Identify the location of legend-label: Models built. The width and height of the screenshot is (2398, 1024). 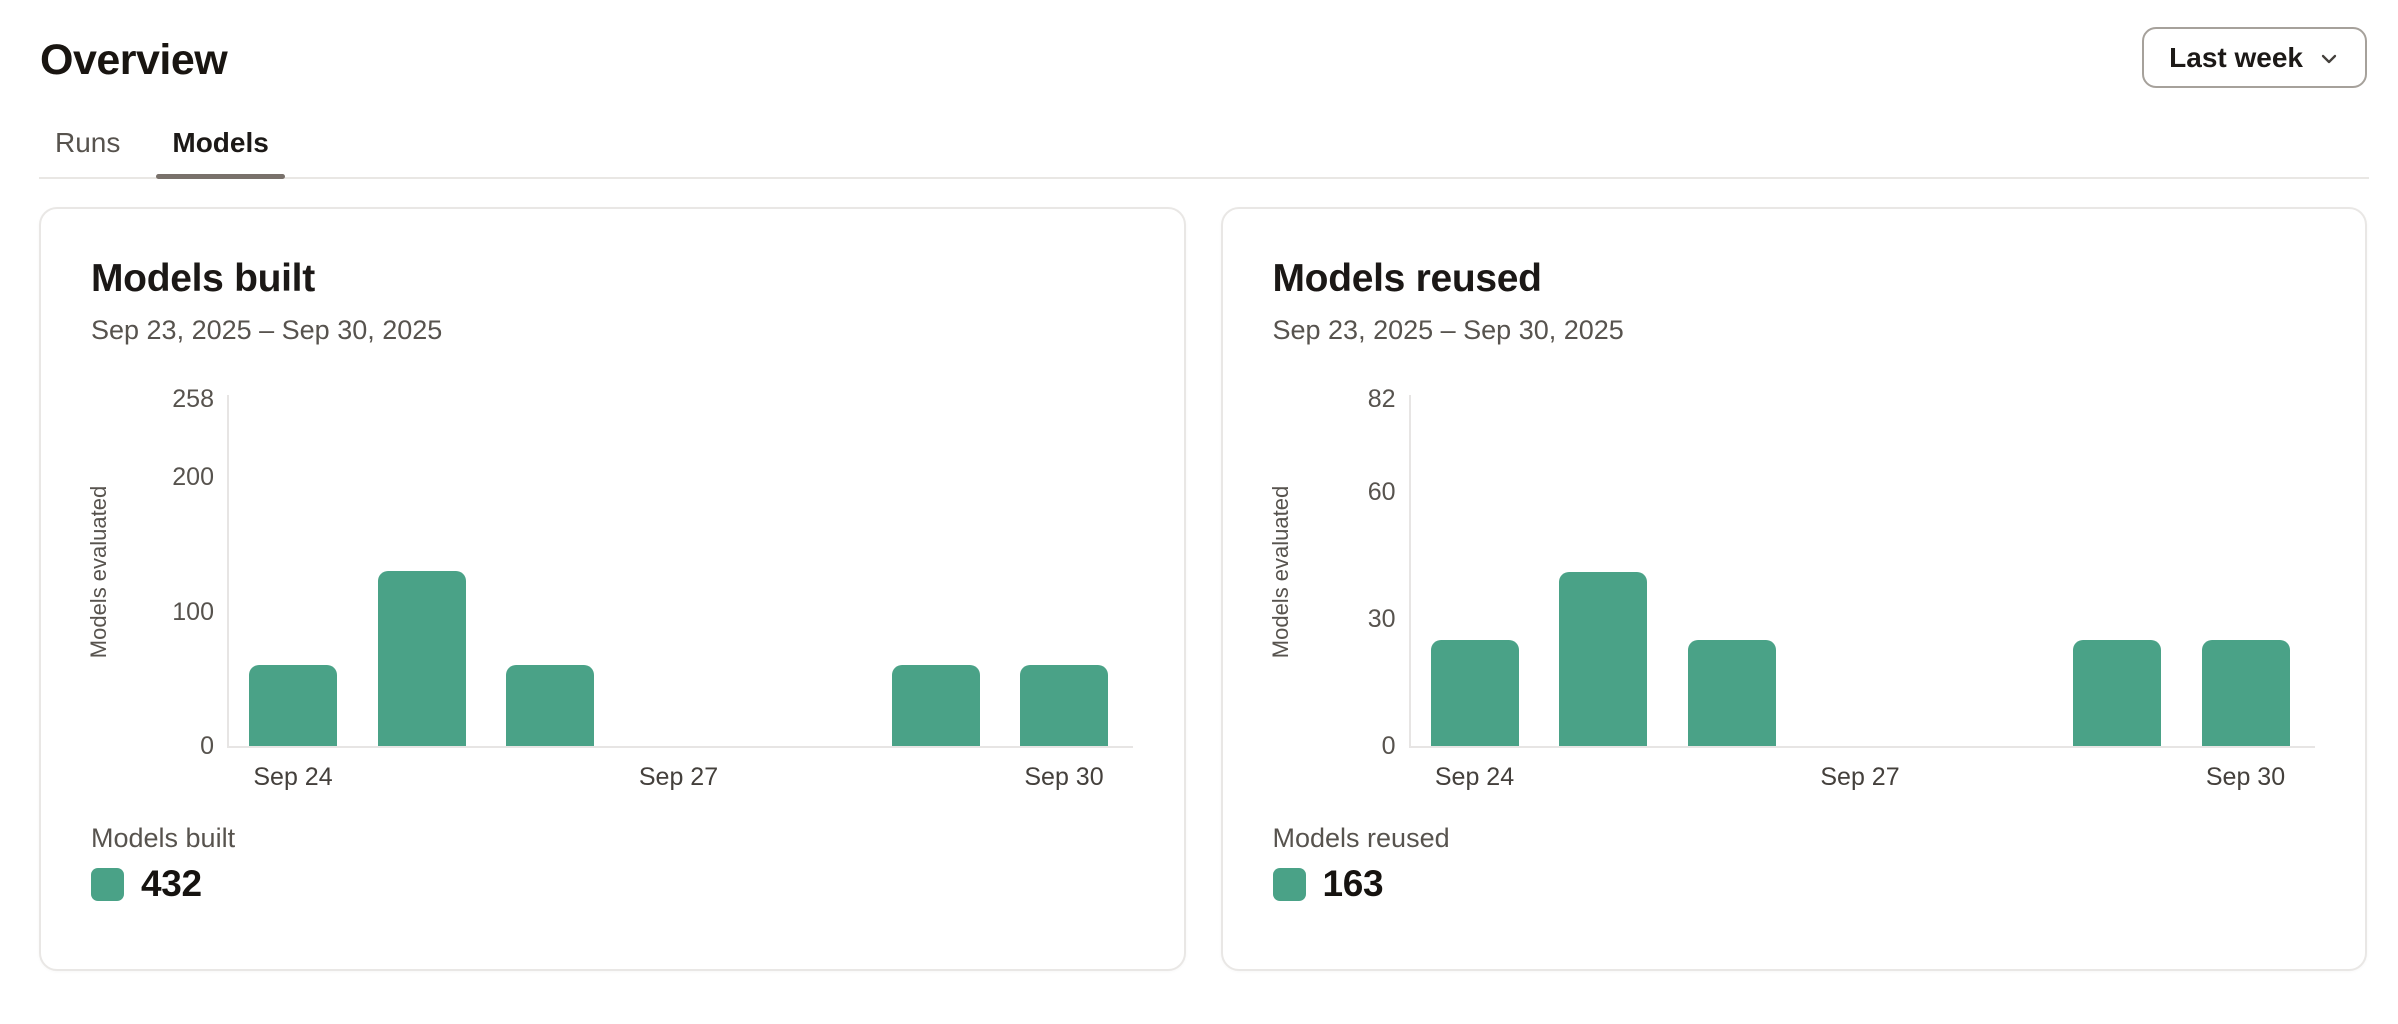
(163, 838).